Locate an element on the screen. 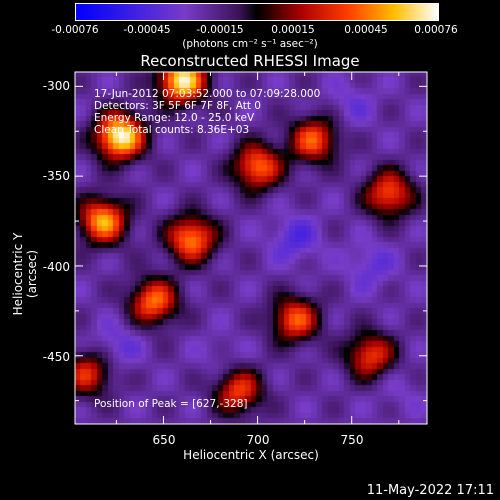 The height and width of the screenshot is (500, 500). time-range-label: 17-Jun-2012 07:03:52.000 to 07:09:28.000 is located at coordinates (207, 94).